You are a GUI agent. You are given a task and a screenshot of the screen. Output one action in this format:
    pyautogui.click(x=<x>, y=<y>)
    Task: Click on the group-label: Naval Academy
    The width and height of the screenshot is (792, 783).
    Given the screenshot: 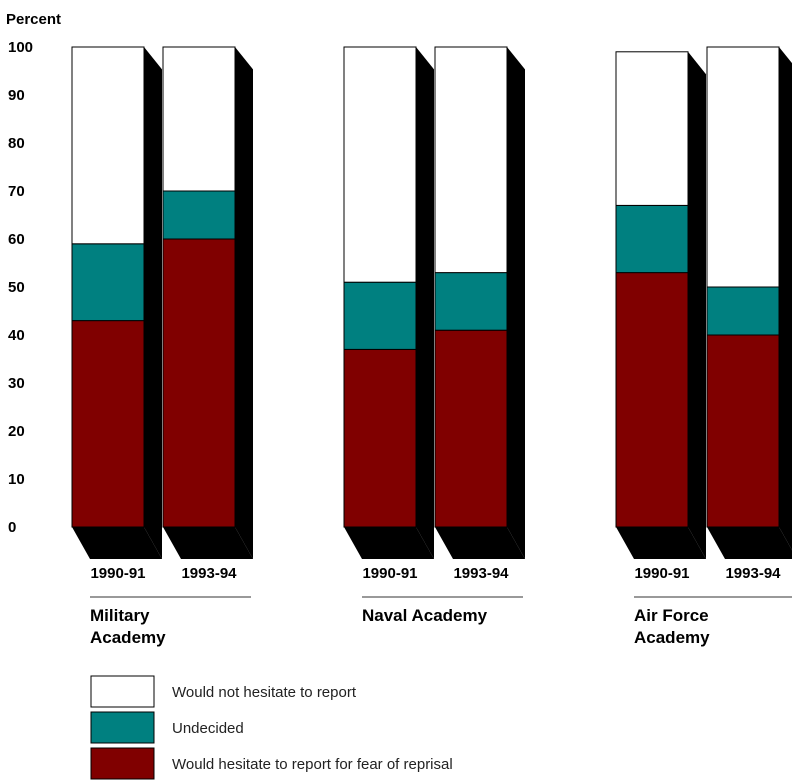 What is the action you would take?
    pyautogui.click(x=425, y=615)
    